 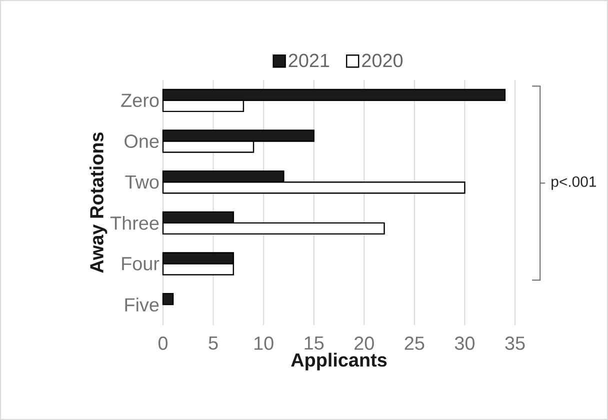 What do you see at coordinates (142, 182) in the screenshot?
I see `y-tick-label: Two` at bounding box center [142, 182].